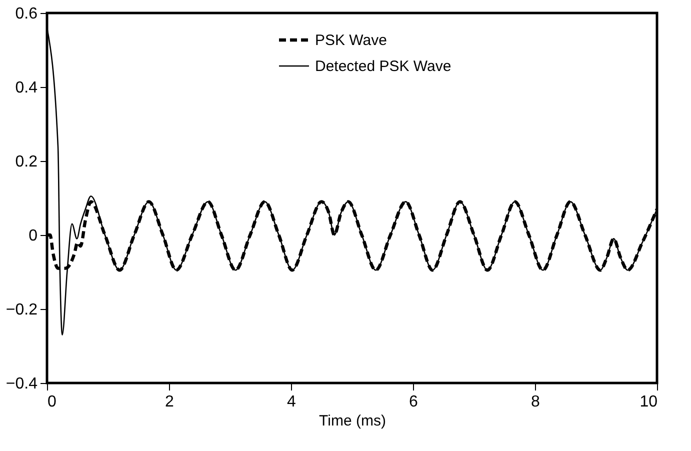 The image size is (691, 451). I want to click on x-tick-label: 8, so click(535, 402).